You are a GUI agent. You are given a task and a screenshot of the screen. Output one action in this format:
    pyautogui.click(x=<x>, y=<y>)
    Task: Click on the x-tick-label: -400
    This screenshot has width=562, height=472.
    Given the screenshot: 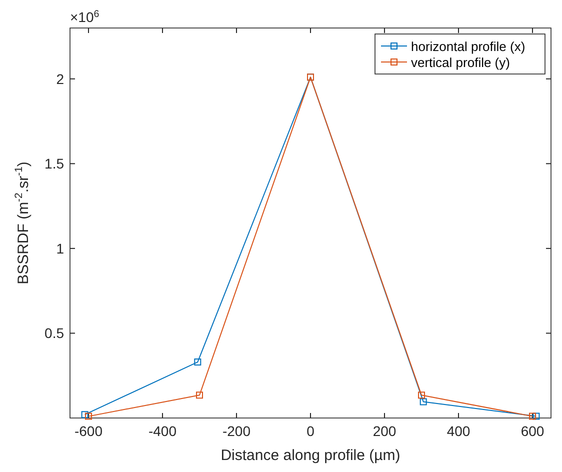 What is the action you would take?
    pyautogui.click(x=162, y=431)
    